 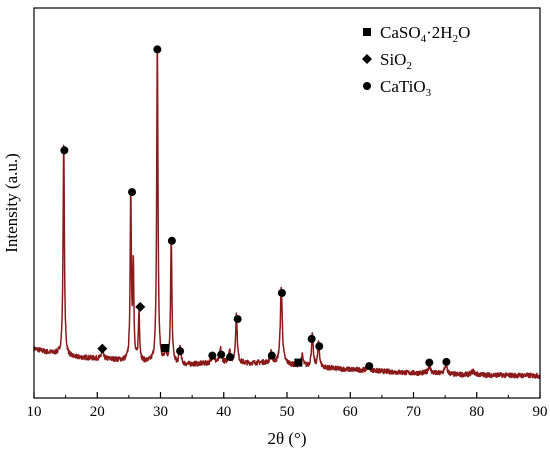 What do you see at coordinates (400, 32) in the screenshot?
I see `legend-text-part: CaSO` at bounding box center [400, 32].